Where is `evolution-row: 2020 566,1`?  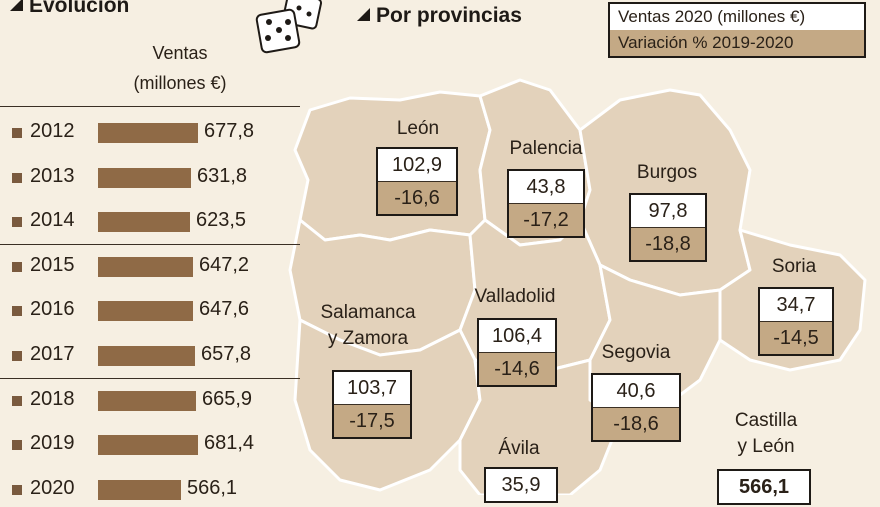
evolution-row: 2020 566,1 is located at coordinates (150, 490).